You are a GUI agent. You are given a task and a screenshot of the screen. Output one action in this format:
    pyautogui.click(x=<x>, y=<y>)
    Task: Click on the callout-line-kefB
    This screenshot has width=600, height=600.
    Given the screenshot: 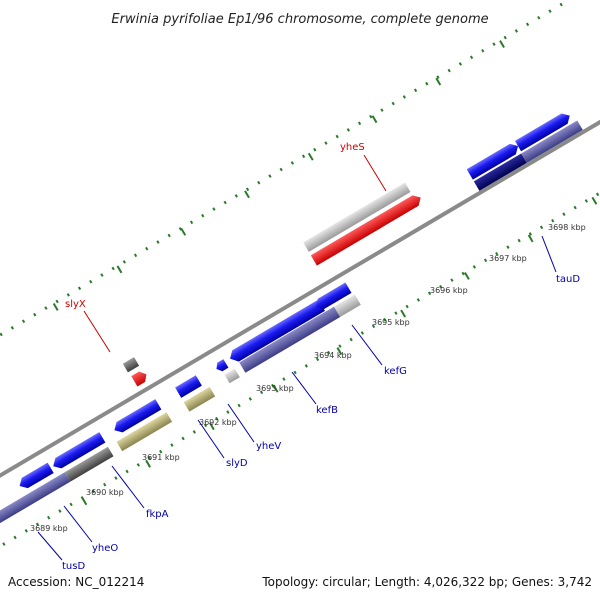 What is the action you would take?
    pyautogui.click(x=304, y=388)
    